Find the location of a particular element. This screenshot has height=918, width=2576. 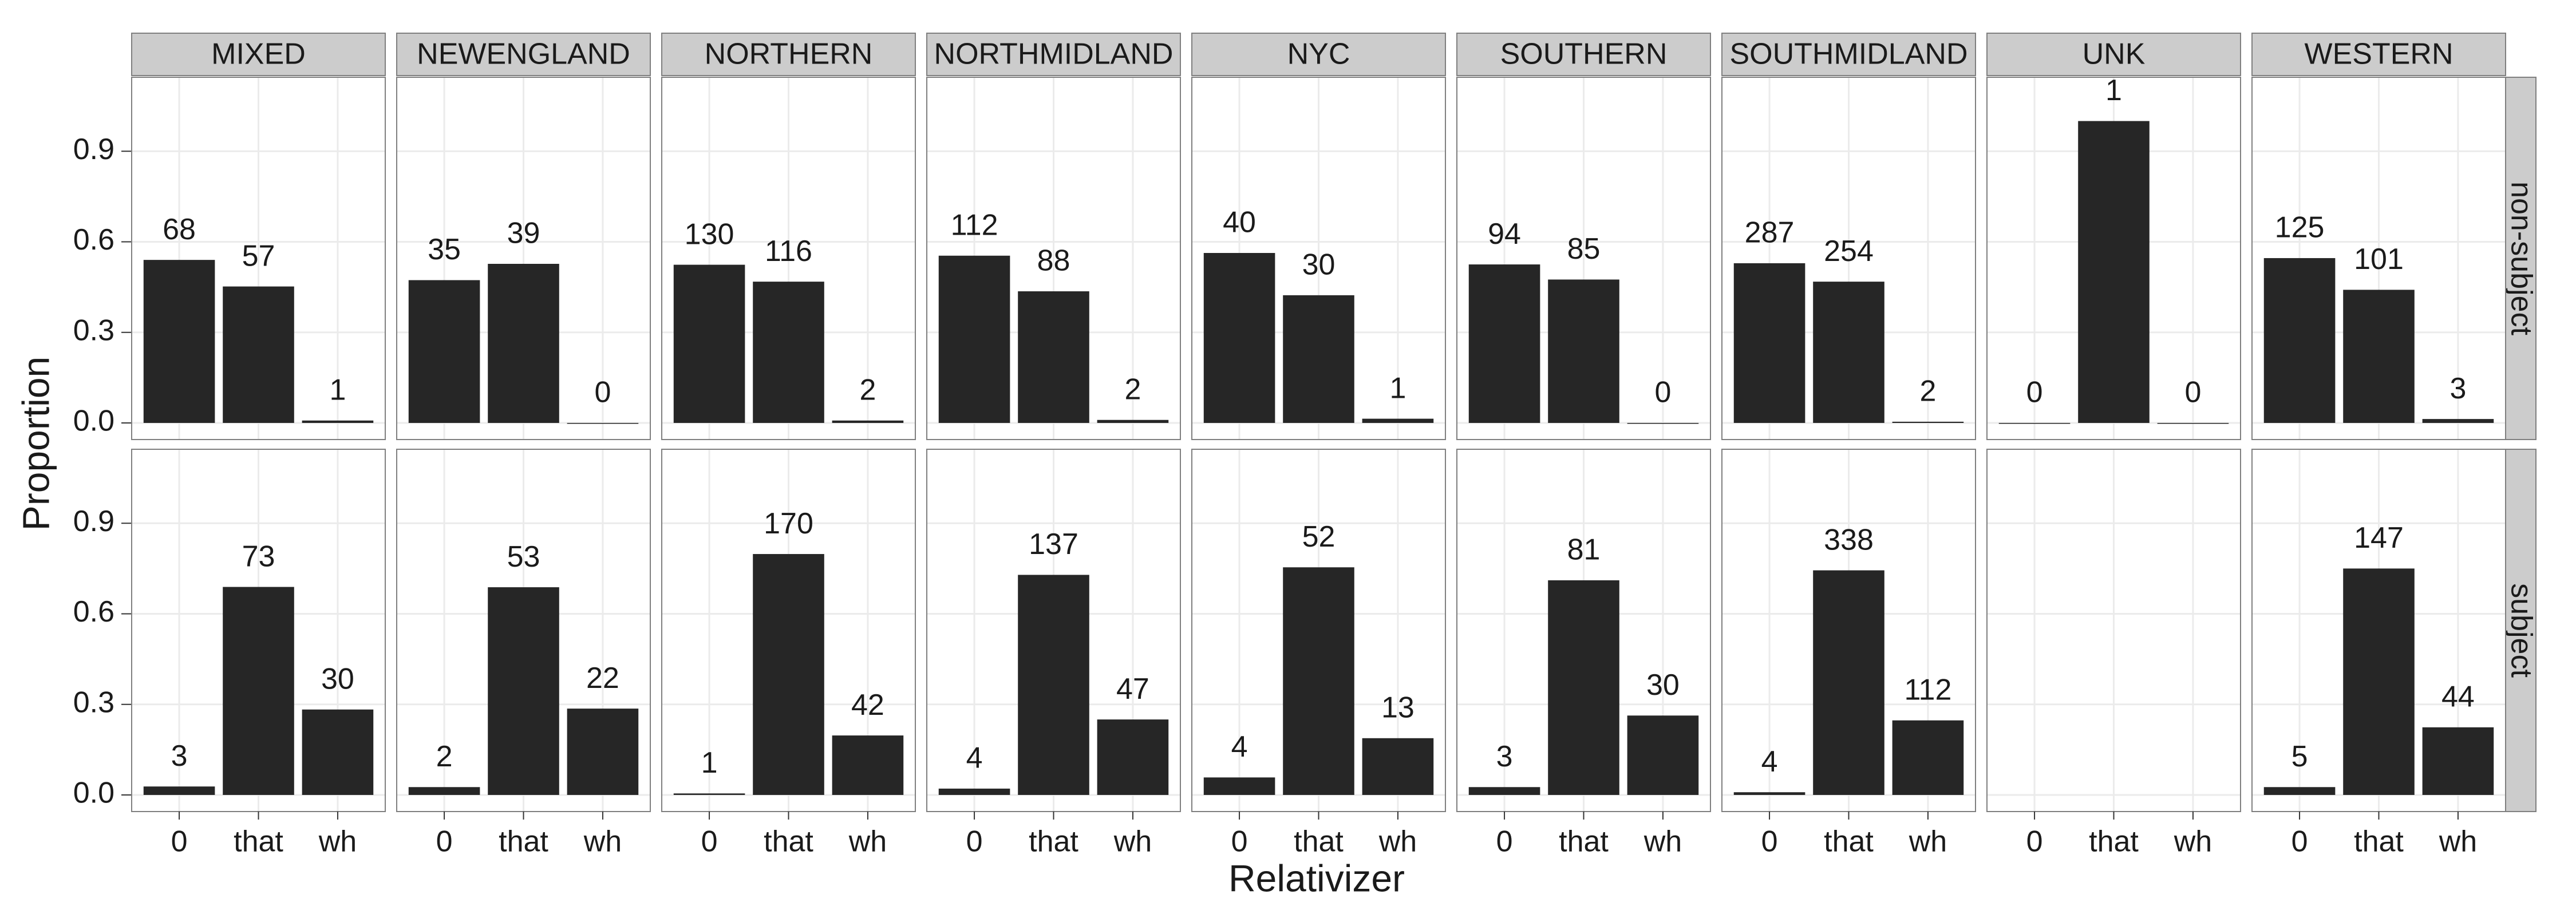

count-label: 88 is located at coordinates (1053, 261).